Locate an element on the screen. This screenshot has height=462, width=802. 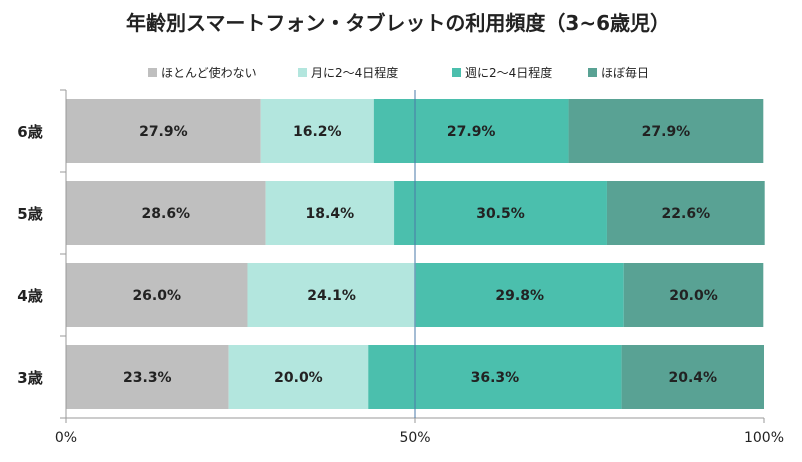
data-label: 36.3% is located at coordinates (495, 378).